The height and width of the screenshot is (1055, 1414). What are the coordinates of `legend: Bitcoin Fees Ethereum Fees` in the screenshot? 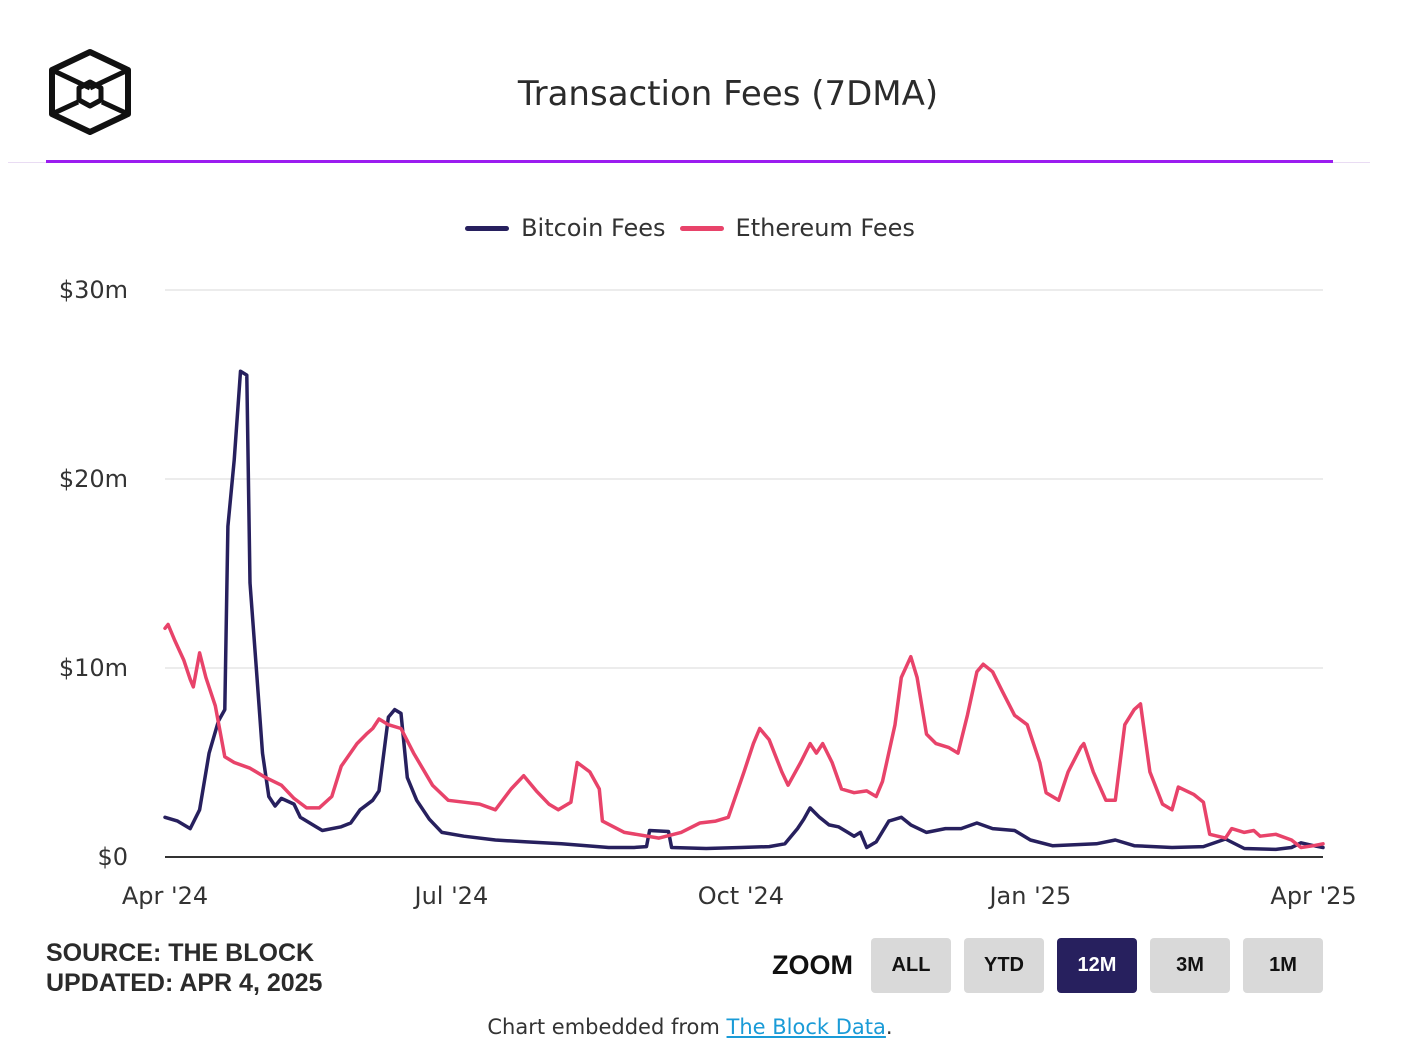 It's located at (690, 228).